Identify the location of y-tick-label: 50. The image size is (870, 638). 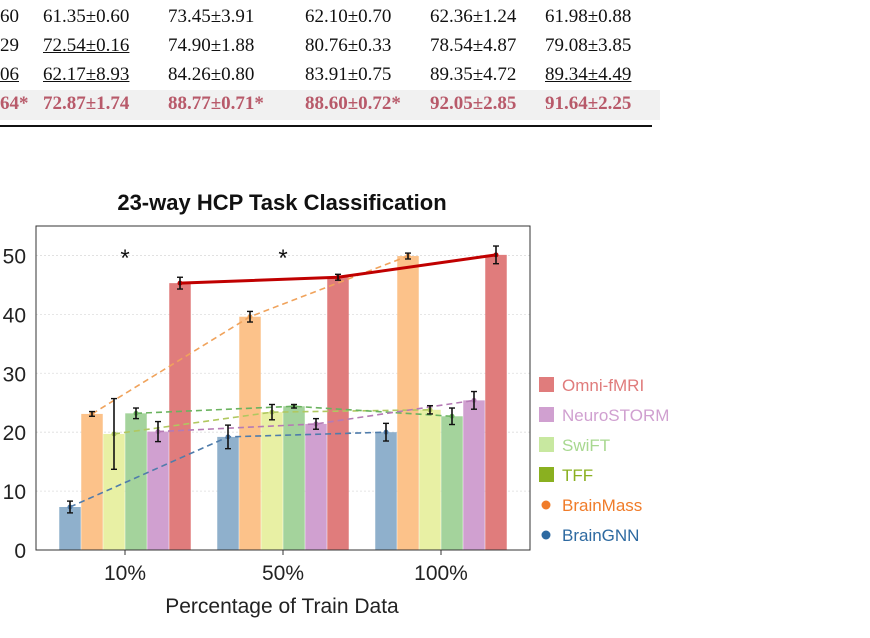
(14, 256).